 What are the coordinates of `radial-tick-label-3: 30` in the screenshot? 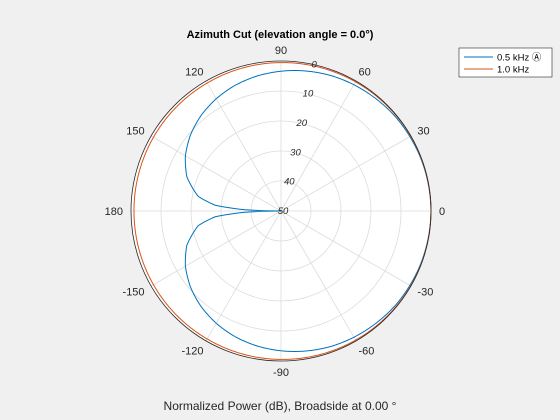 It's located at (295, 152).